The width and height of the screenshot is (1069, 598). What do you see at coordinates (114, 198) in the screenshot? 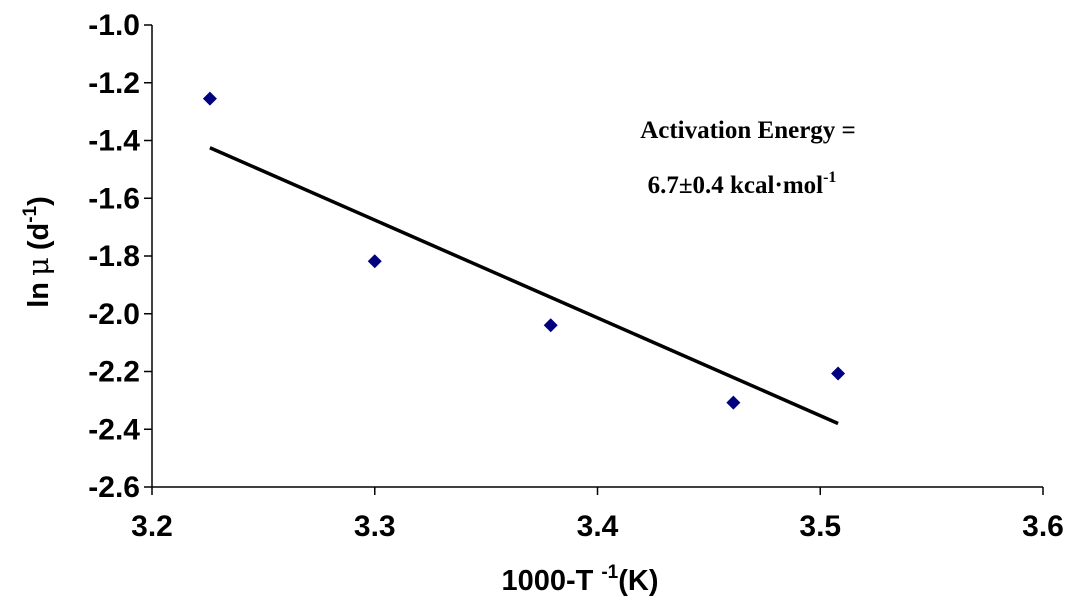
I see `y-tick-label: -1.6` at bounding box center [114, 198].